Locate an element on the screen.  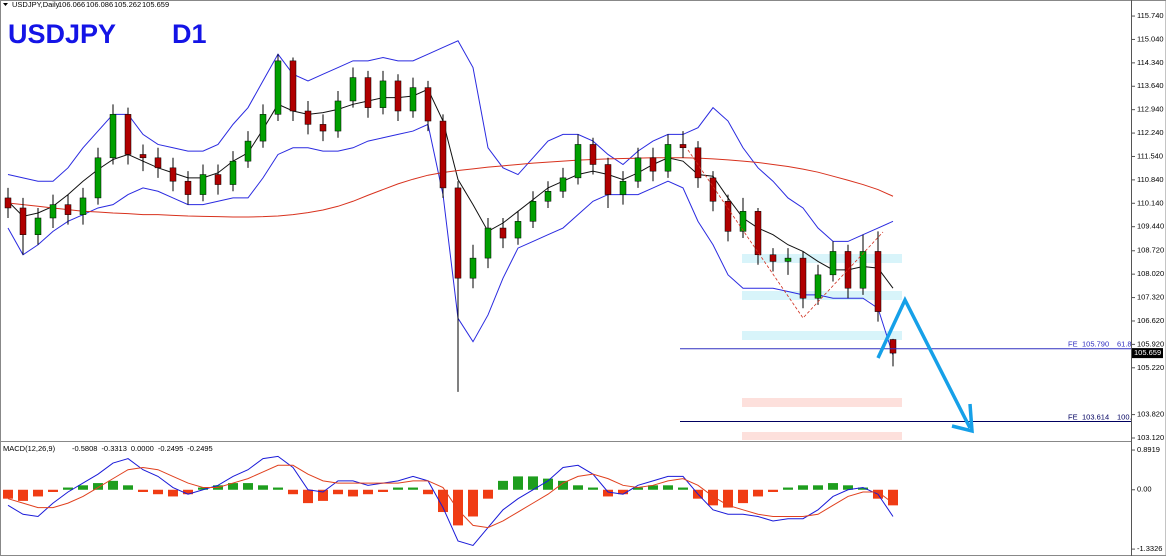
ohlc-open: 106.066 is located at coordinates (71, 4).